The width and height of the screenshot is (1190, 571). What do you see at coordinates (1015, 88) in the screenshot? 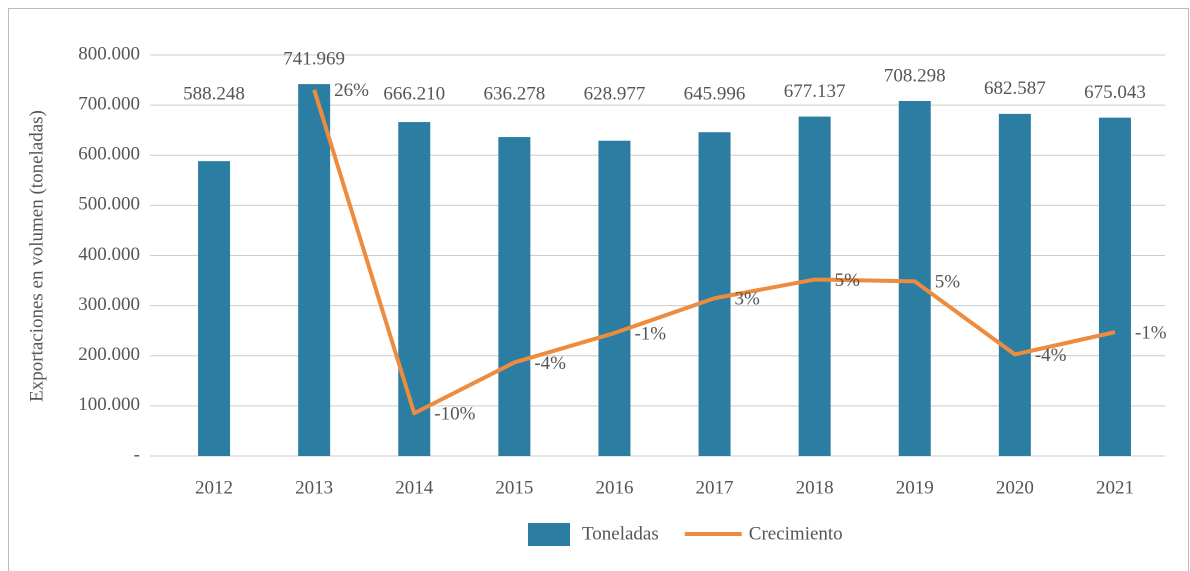
I see `bar-value-label: 682.587` at bounding box center [1015, 88].